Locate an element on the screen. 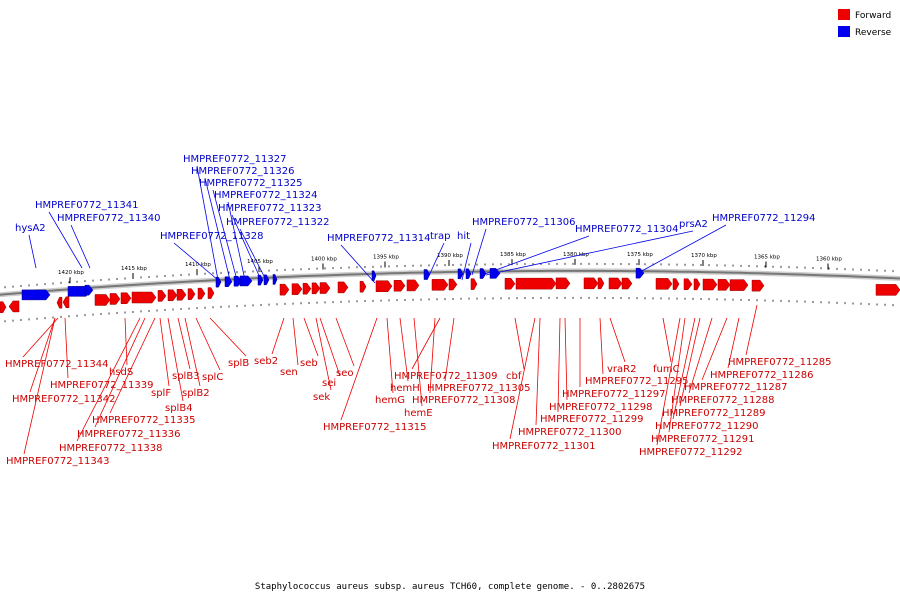 This screenshot has height=600, width=900. forward-gene-label: hsdS is located at coordinates (121, 372).